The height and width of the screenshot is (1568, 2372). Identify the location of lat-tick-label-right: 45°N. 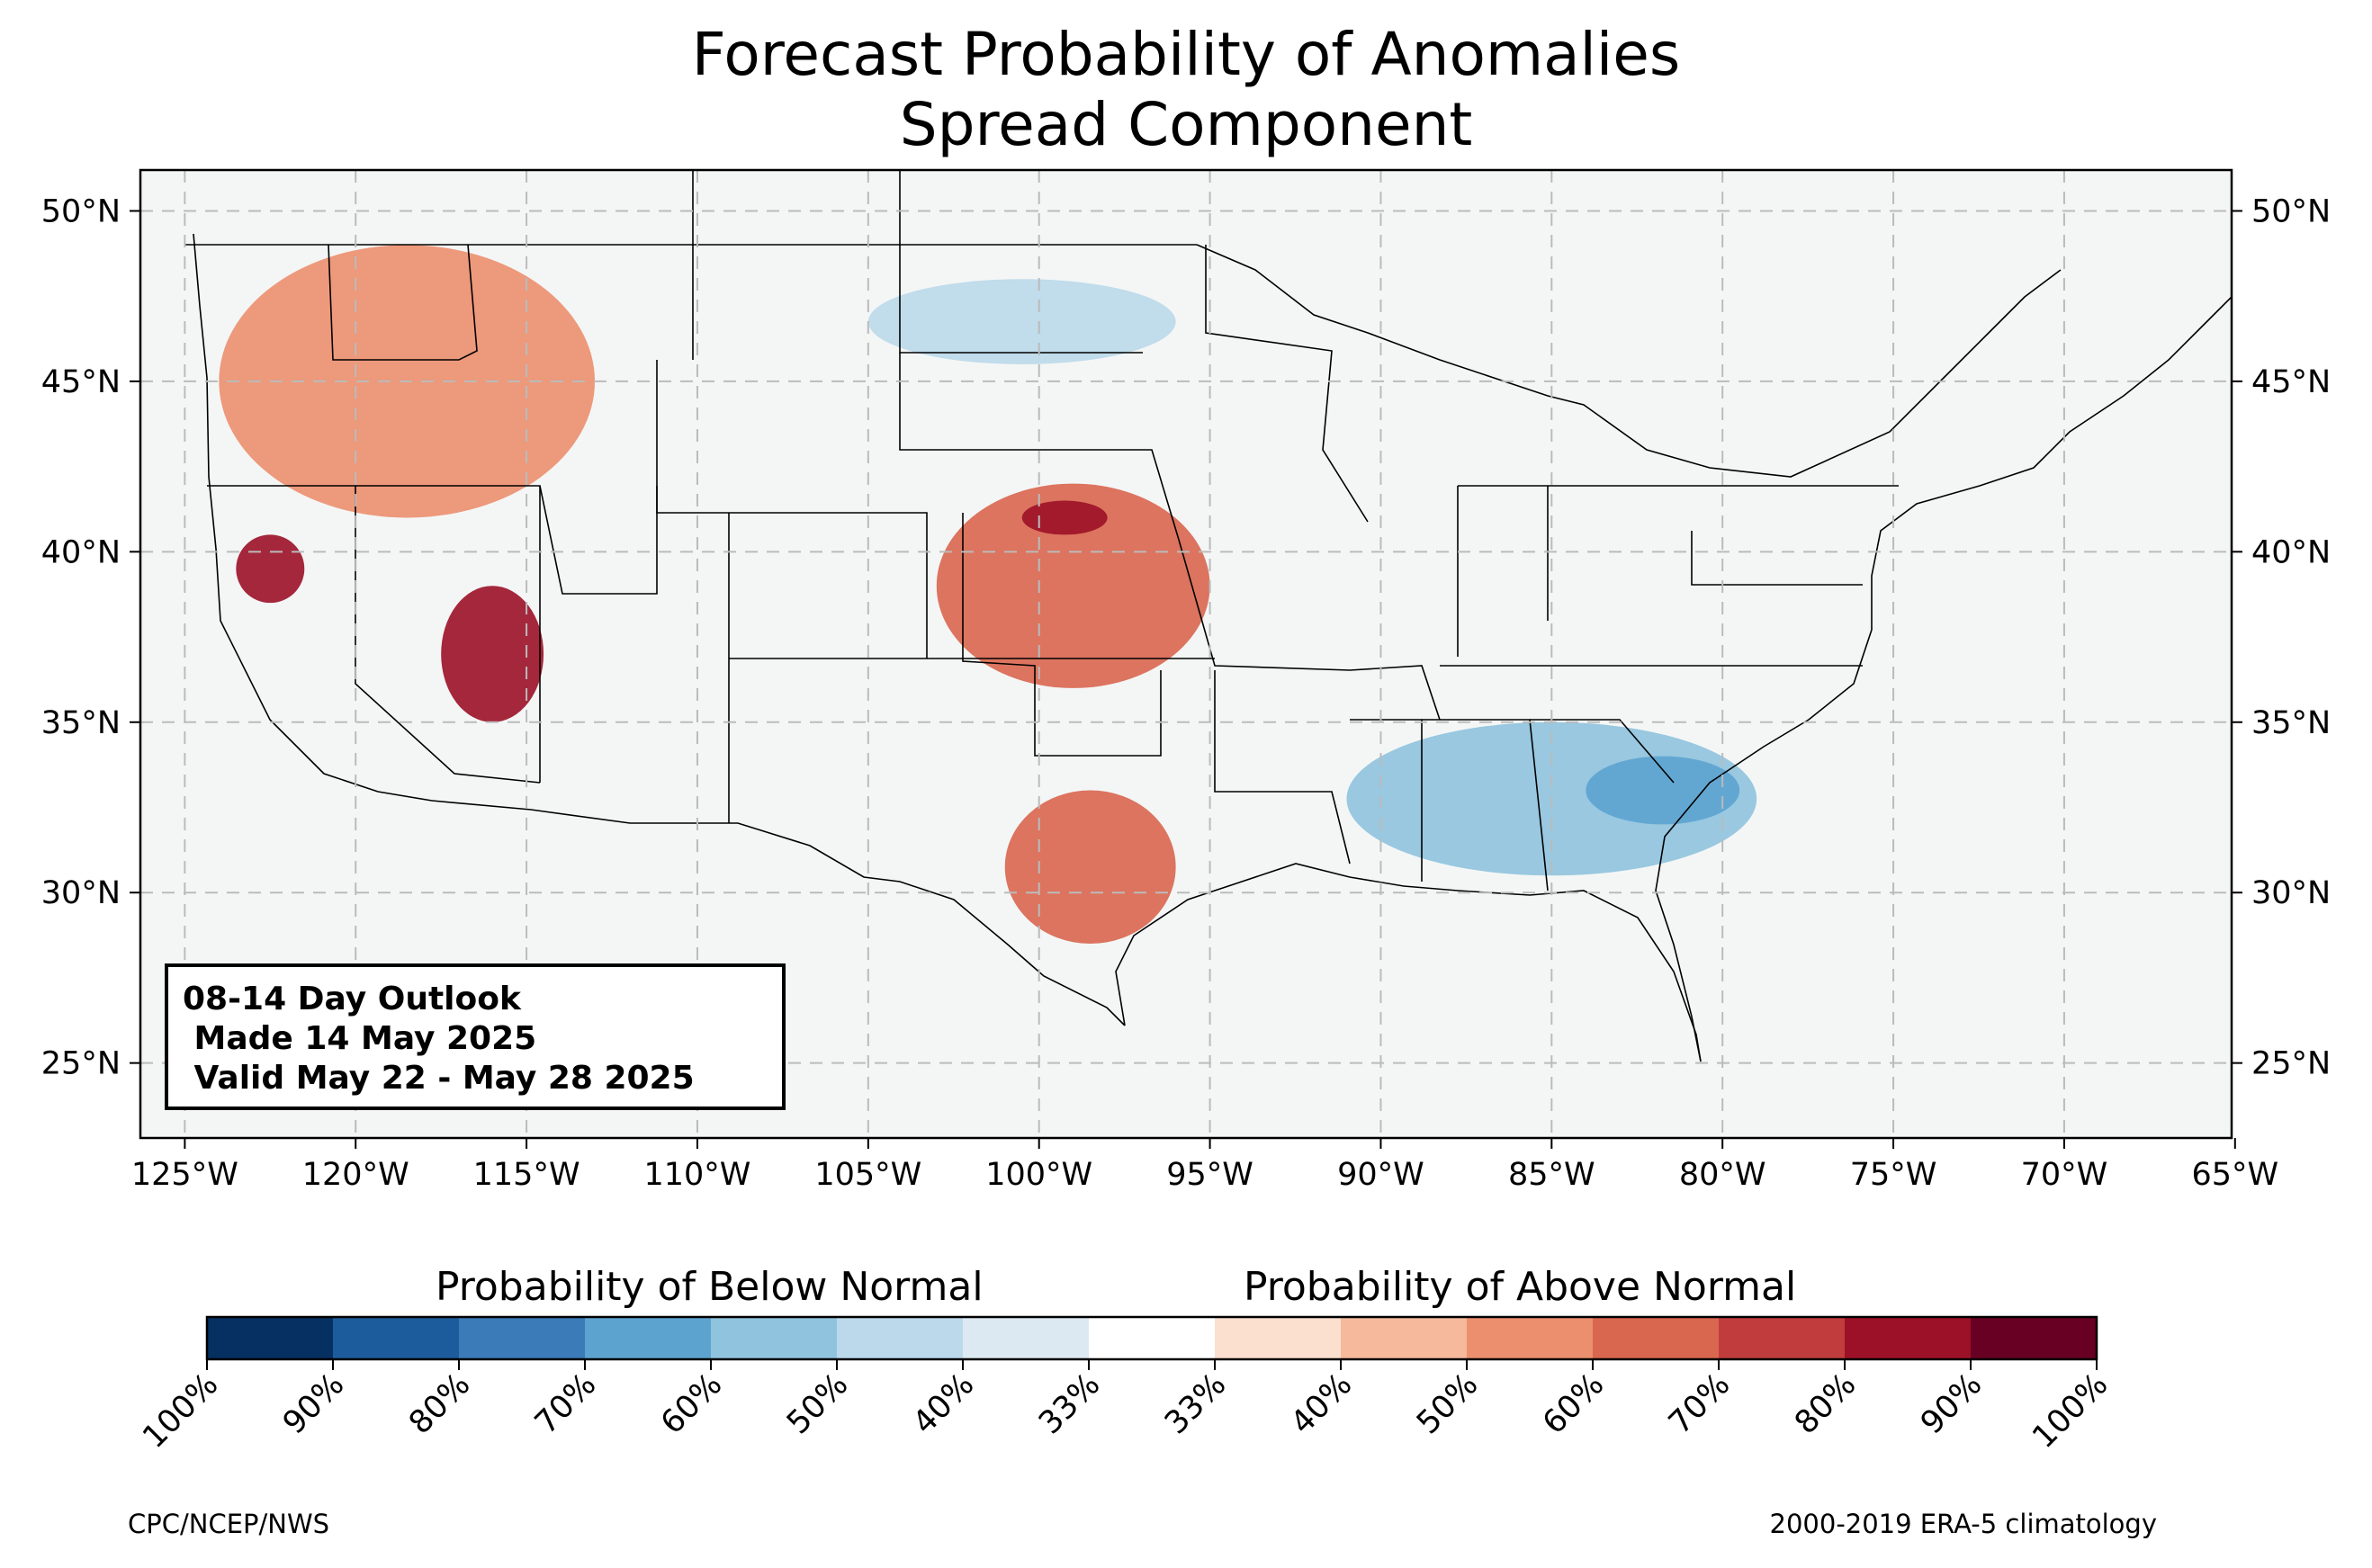
(2291, 382).